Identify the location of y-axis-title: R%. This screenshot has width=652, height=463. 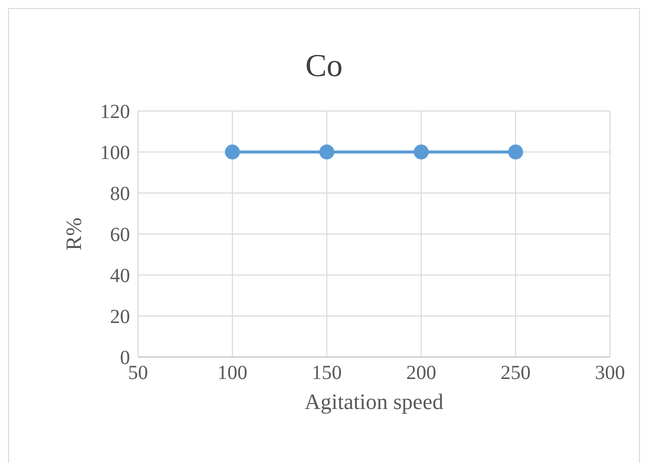
(73, 234).